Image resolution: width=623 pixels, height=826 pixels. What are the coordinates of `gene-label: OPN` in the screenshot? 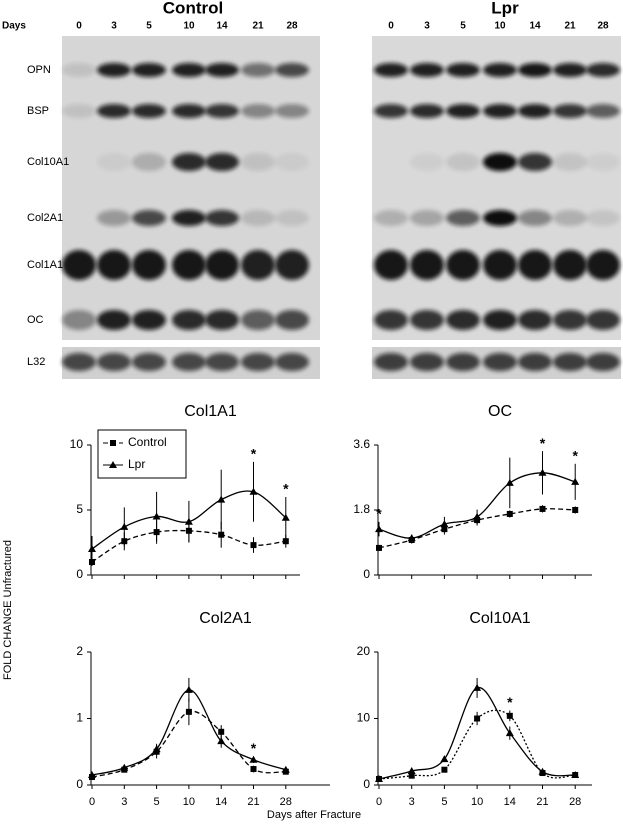 It's located at (39, 70).